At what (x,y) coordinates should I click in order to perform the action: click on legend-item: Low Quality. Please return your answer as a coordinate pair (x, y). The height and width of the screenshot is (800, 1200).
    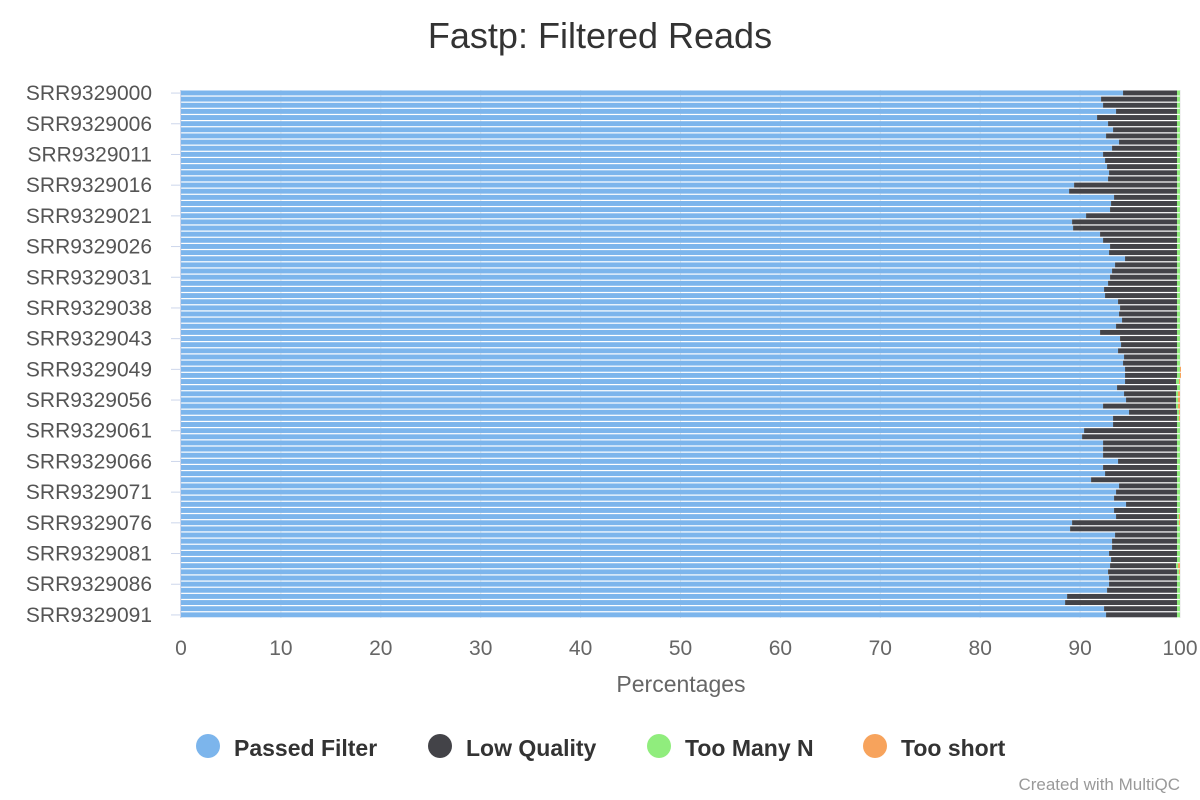
    Looking at the image, I should click on (512, 747).